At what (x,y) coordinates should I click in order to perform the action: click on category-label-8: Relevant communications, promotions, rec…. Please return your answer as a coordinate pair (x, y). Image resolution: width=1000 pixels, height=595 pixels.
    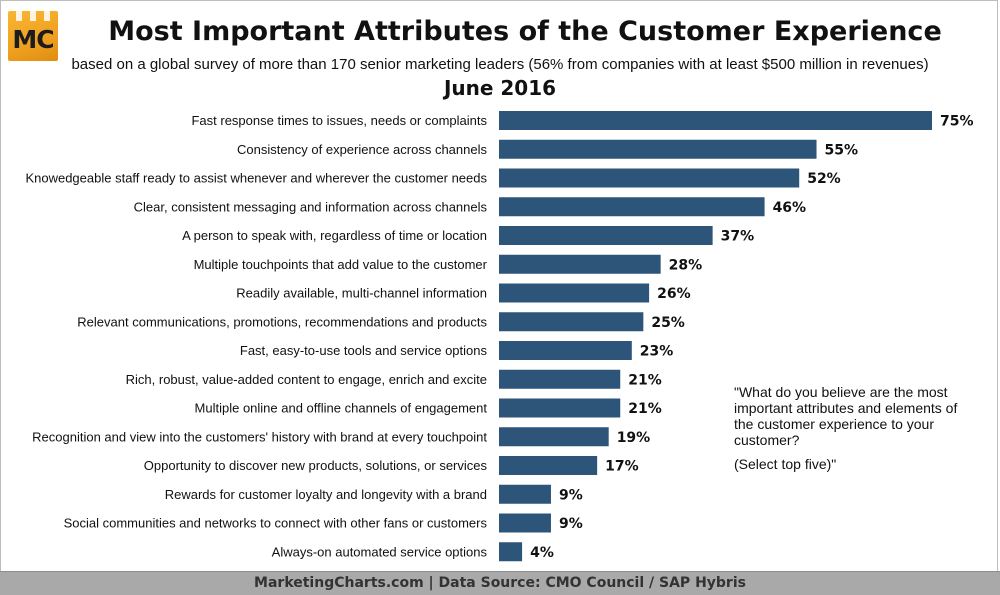
    Looking at the image, I should click on (282, 321).